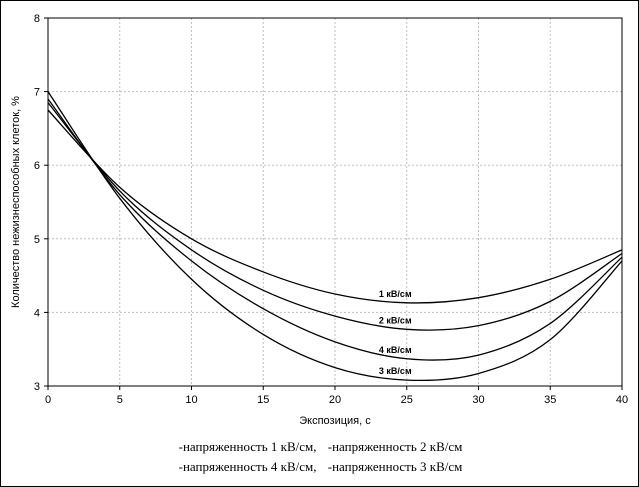 The image size is (639, 487). Describe the element at coordinates (622, 400) in the screenshot. I see `x-tick-label: 40` at that location.